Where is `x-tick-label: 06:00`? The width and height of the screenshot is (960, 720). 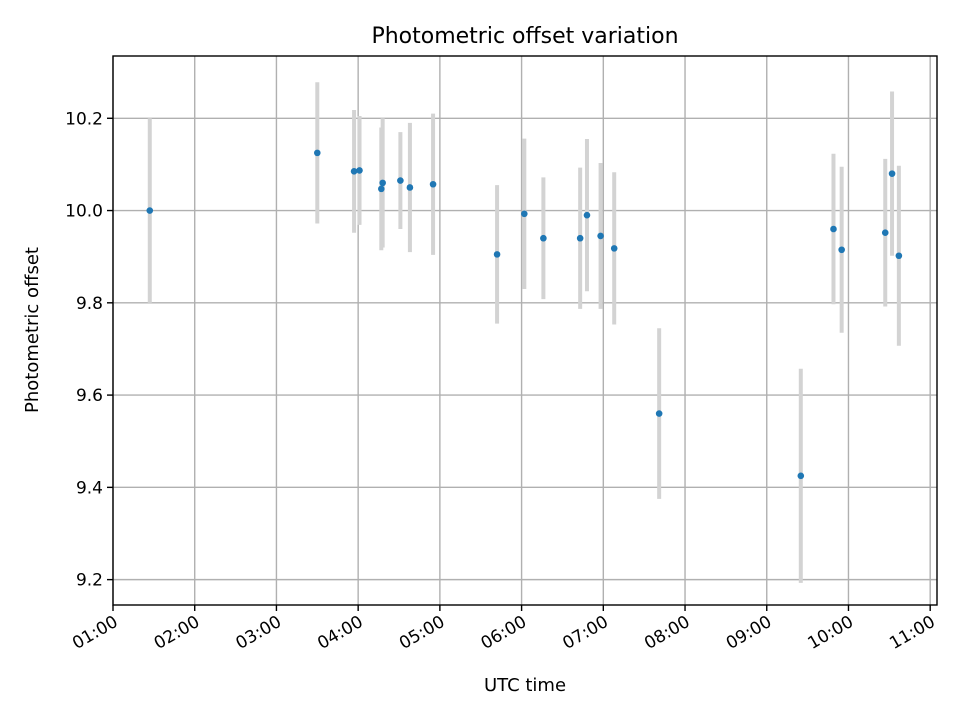 x-tick-label: 06:00 is located at coordinates (504, 633).